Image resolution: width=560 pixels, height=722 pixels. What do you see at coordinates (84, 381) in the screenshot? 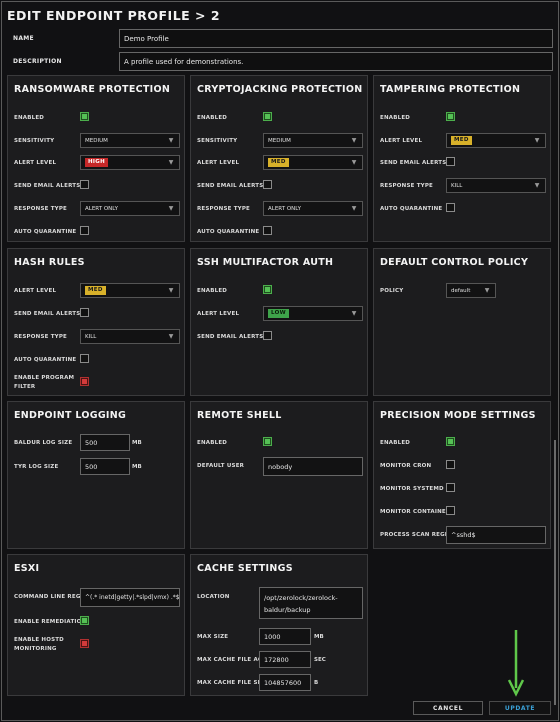
I see `hash-program-filter-checkbox` at bounding box center [84, 381].